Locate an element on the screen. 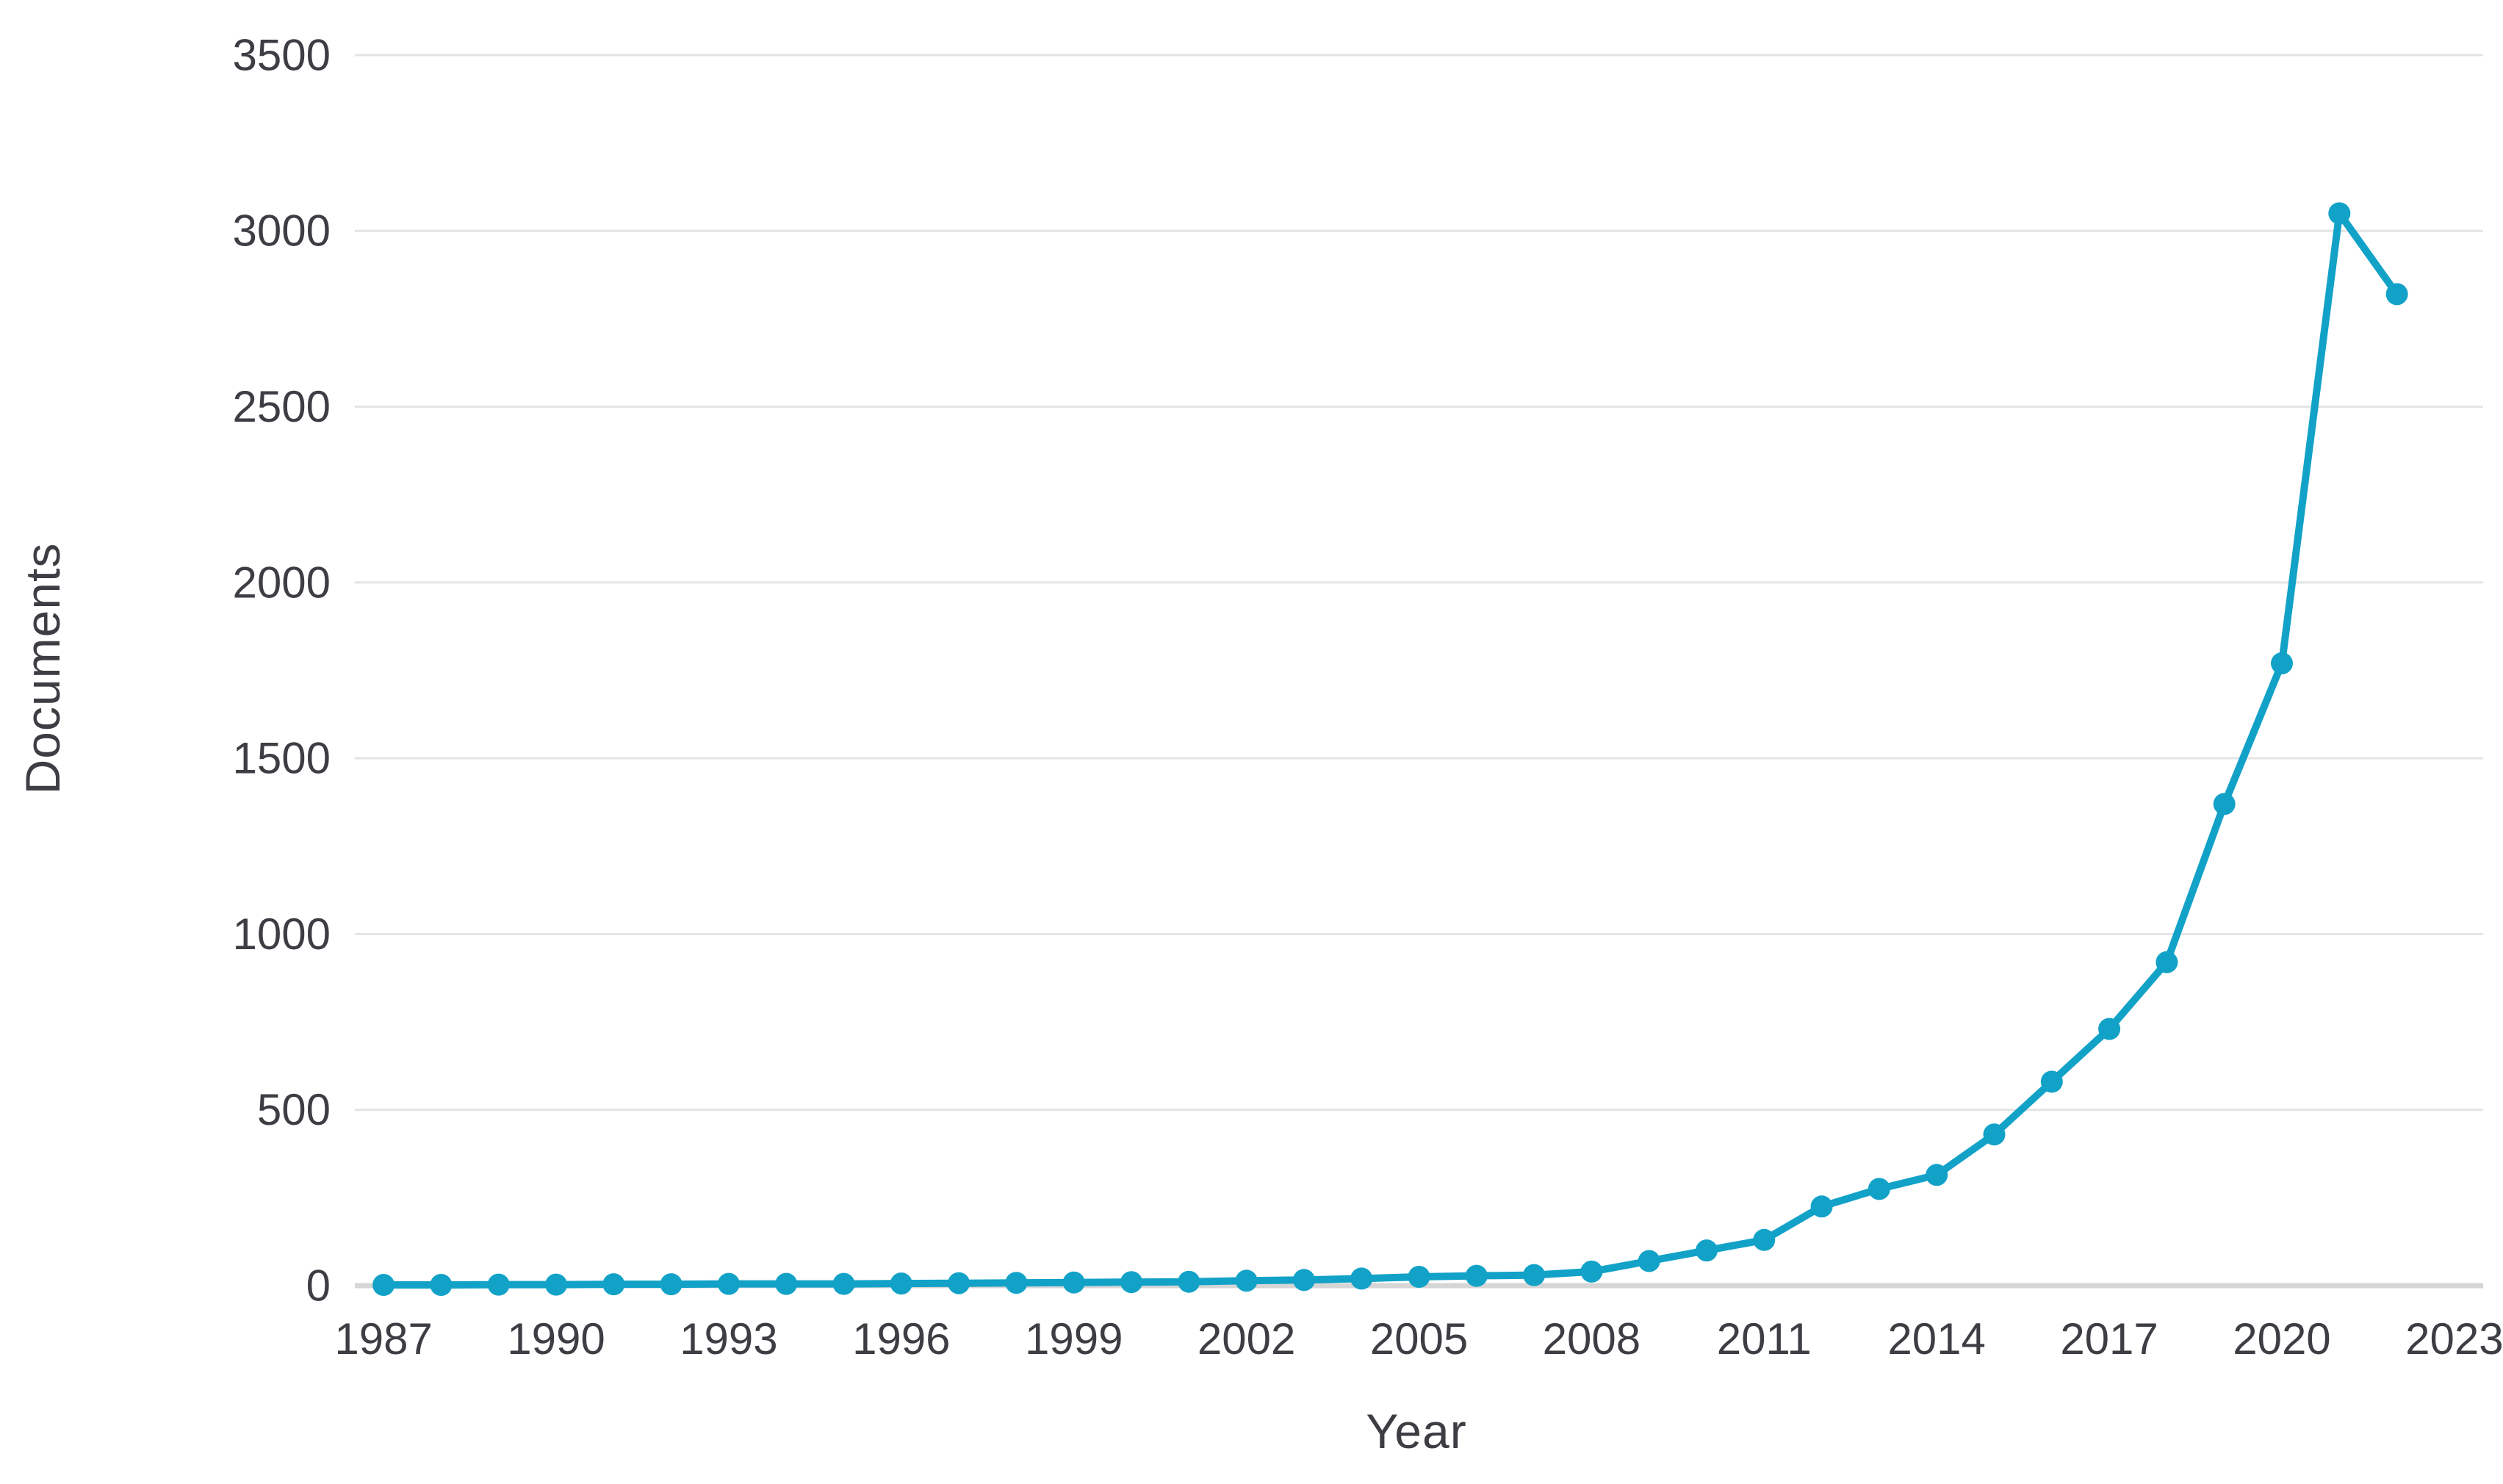 The width and height of the screenshot is (2503, 1484). y-tick-label: 1000 is located at coordinates (282, 935).